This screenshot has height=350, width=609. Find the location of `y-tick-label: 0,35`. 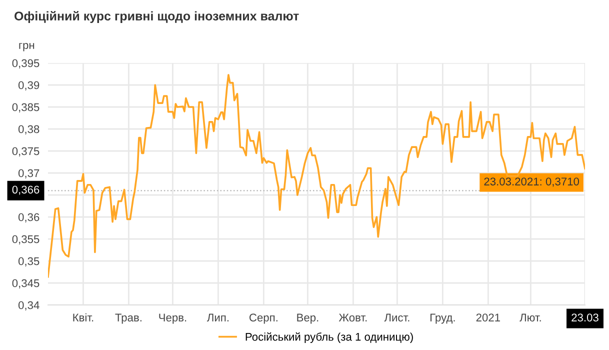

y-tick-label: 0,35 is located at coordinates (29, 261).